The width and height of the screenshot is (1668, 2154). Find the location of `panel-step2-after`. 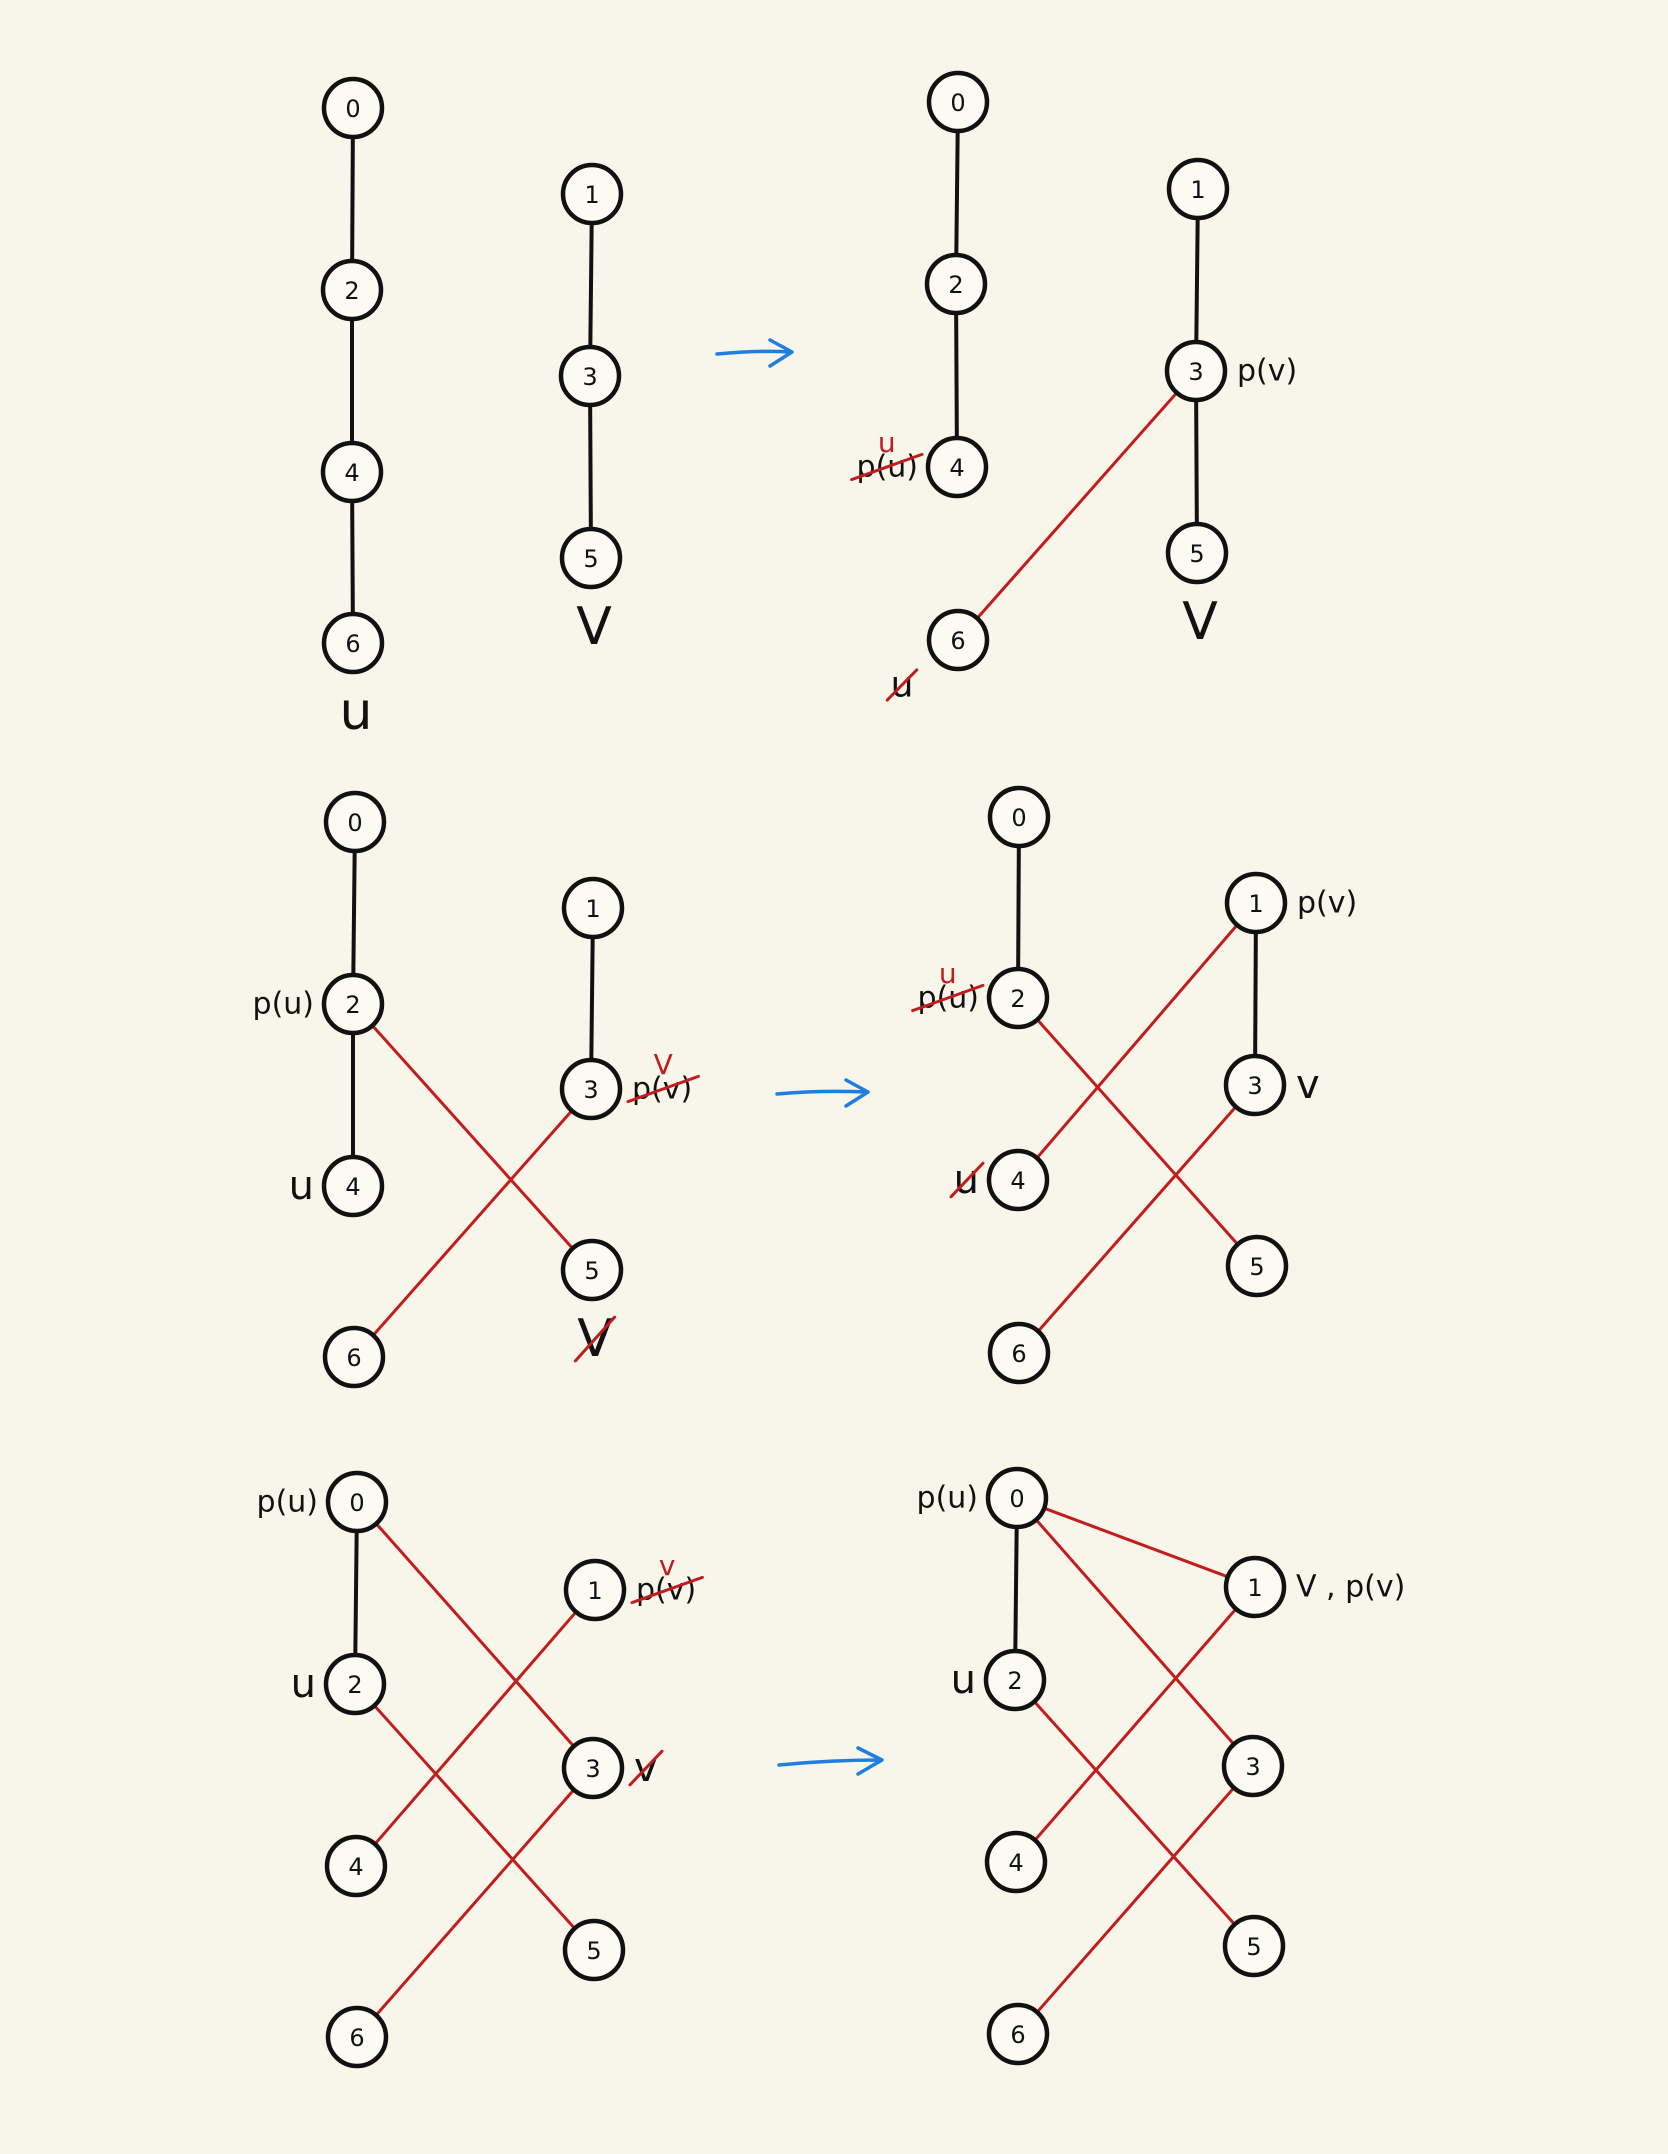

panel-step2-after is located at coordinates (1137, 1088).